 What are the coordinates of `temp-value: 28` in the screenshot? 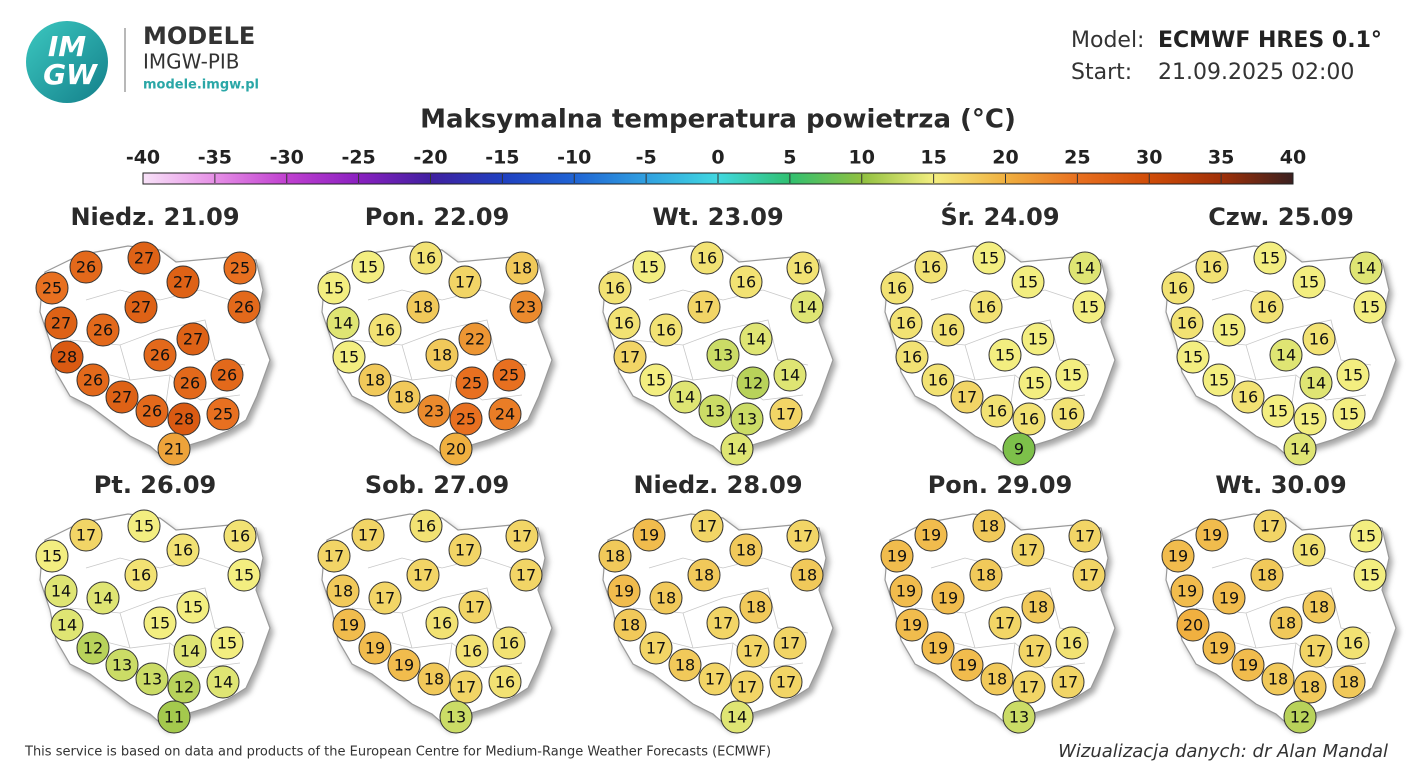 It's located at (184, 419).